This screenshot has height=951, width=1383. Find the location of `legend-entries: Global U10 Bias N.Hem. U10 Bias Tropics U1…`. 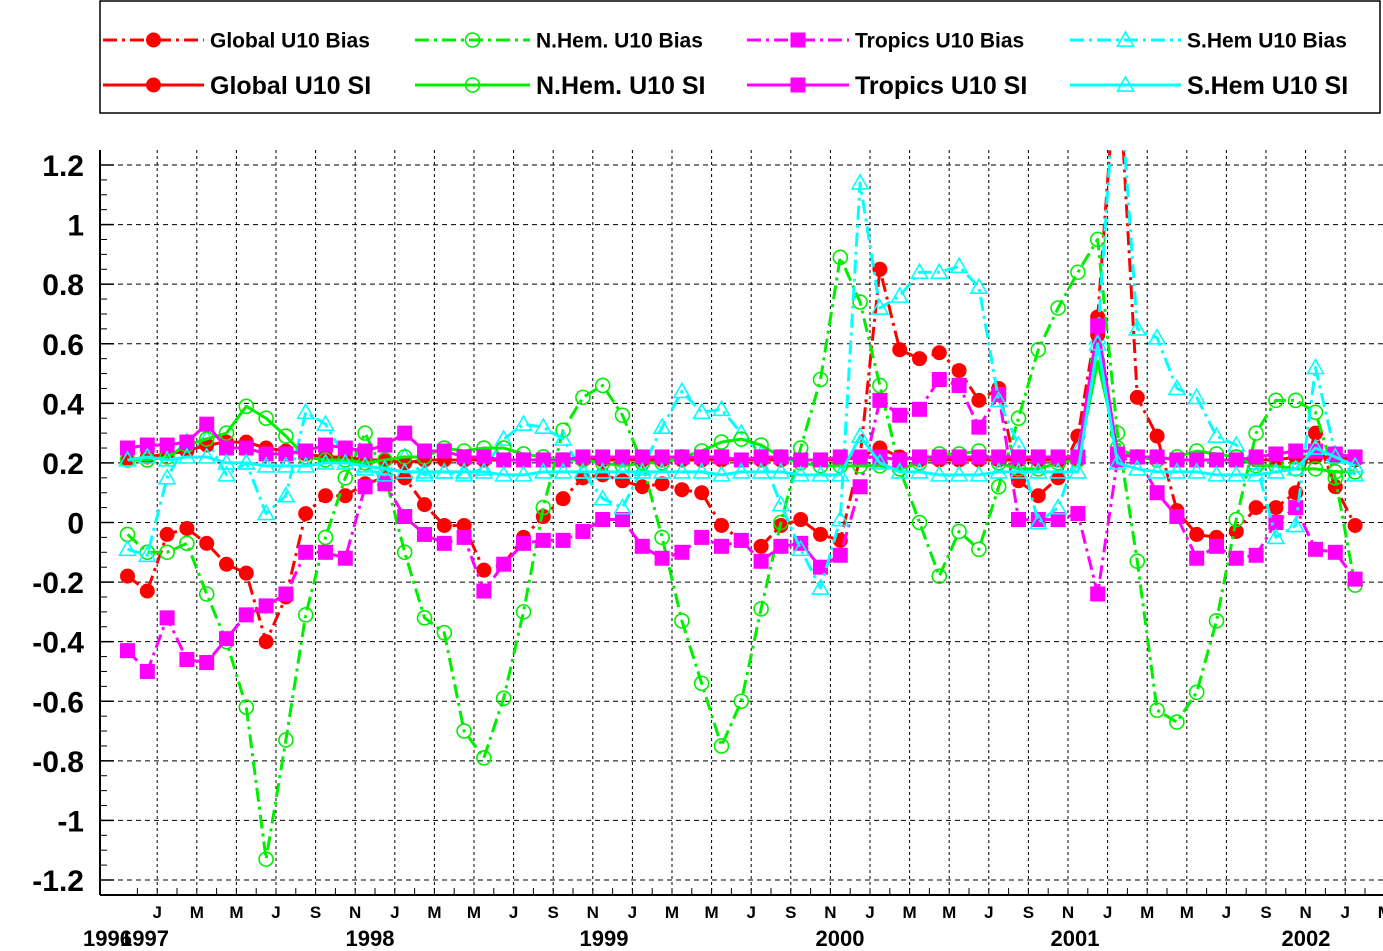

legend-entries: Global U10 Bias N.Hem. U10 Bias Tropics U1… is located at coordinates (725, 65).